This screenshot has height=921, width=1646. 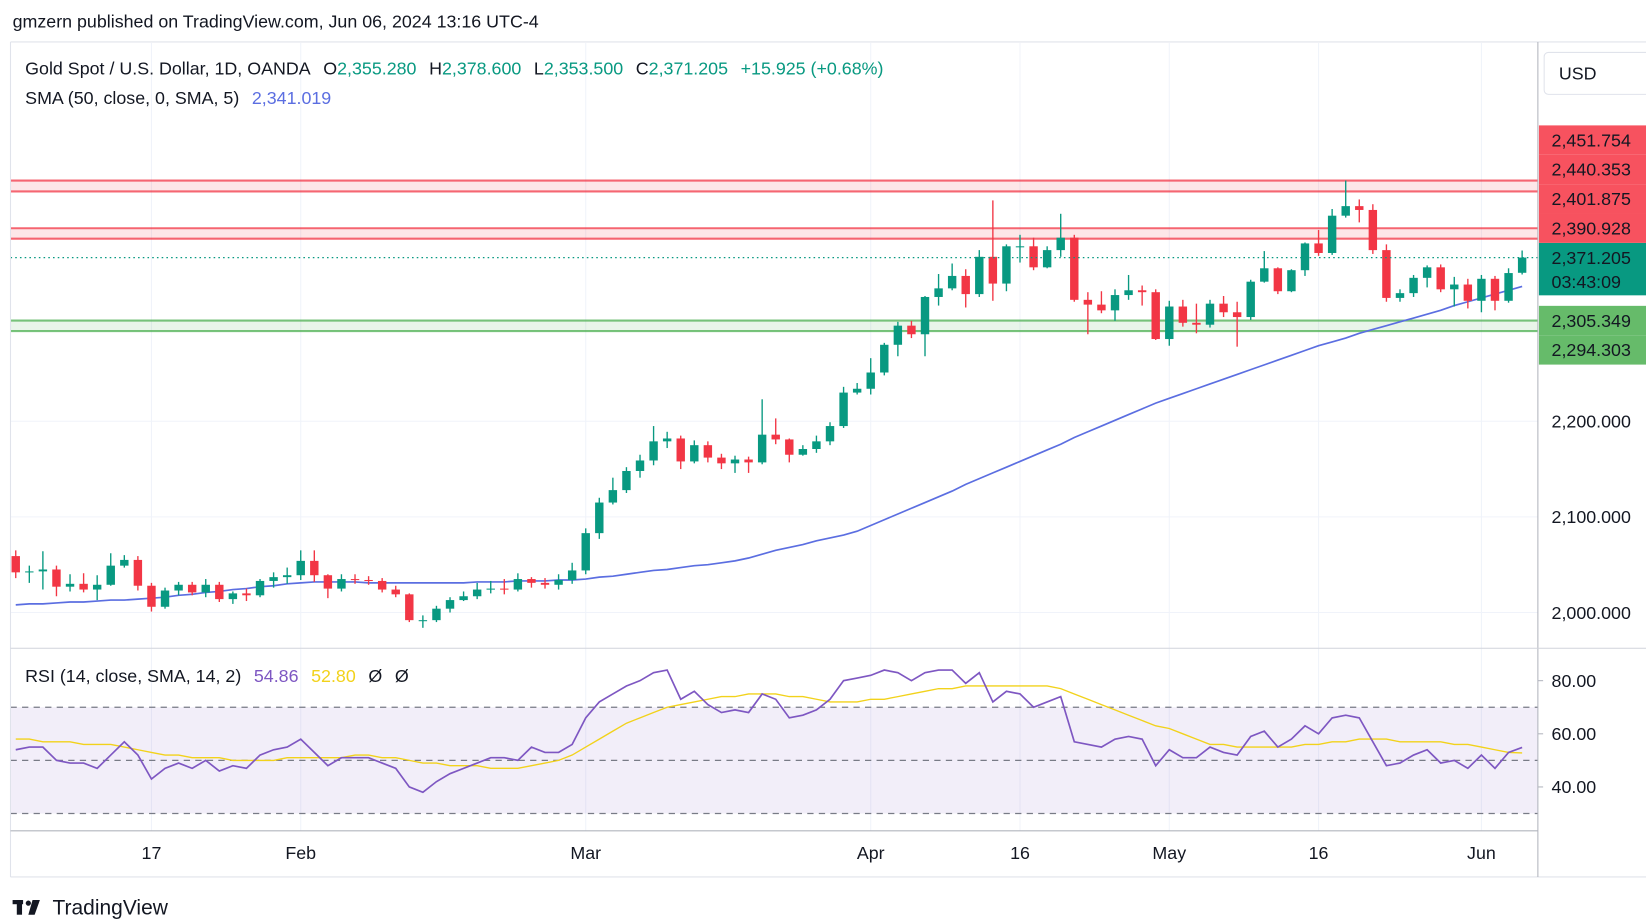 I want to click on last-price-box, so click(x=1592, y=269).